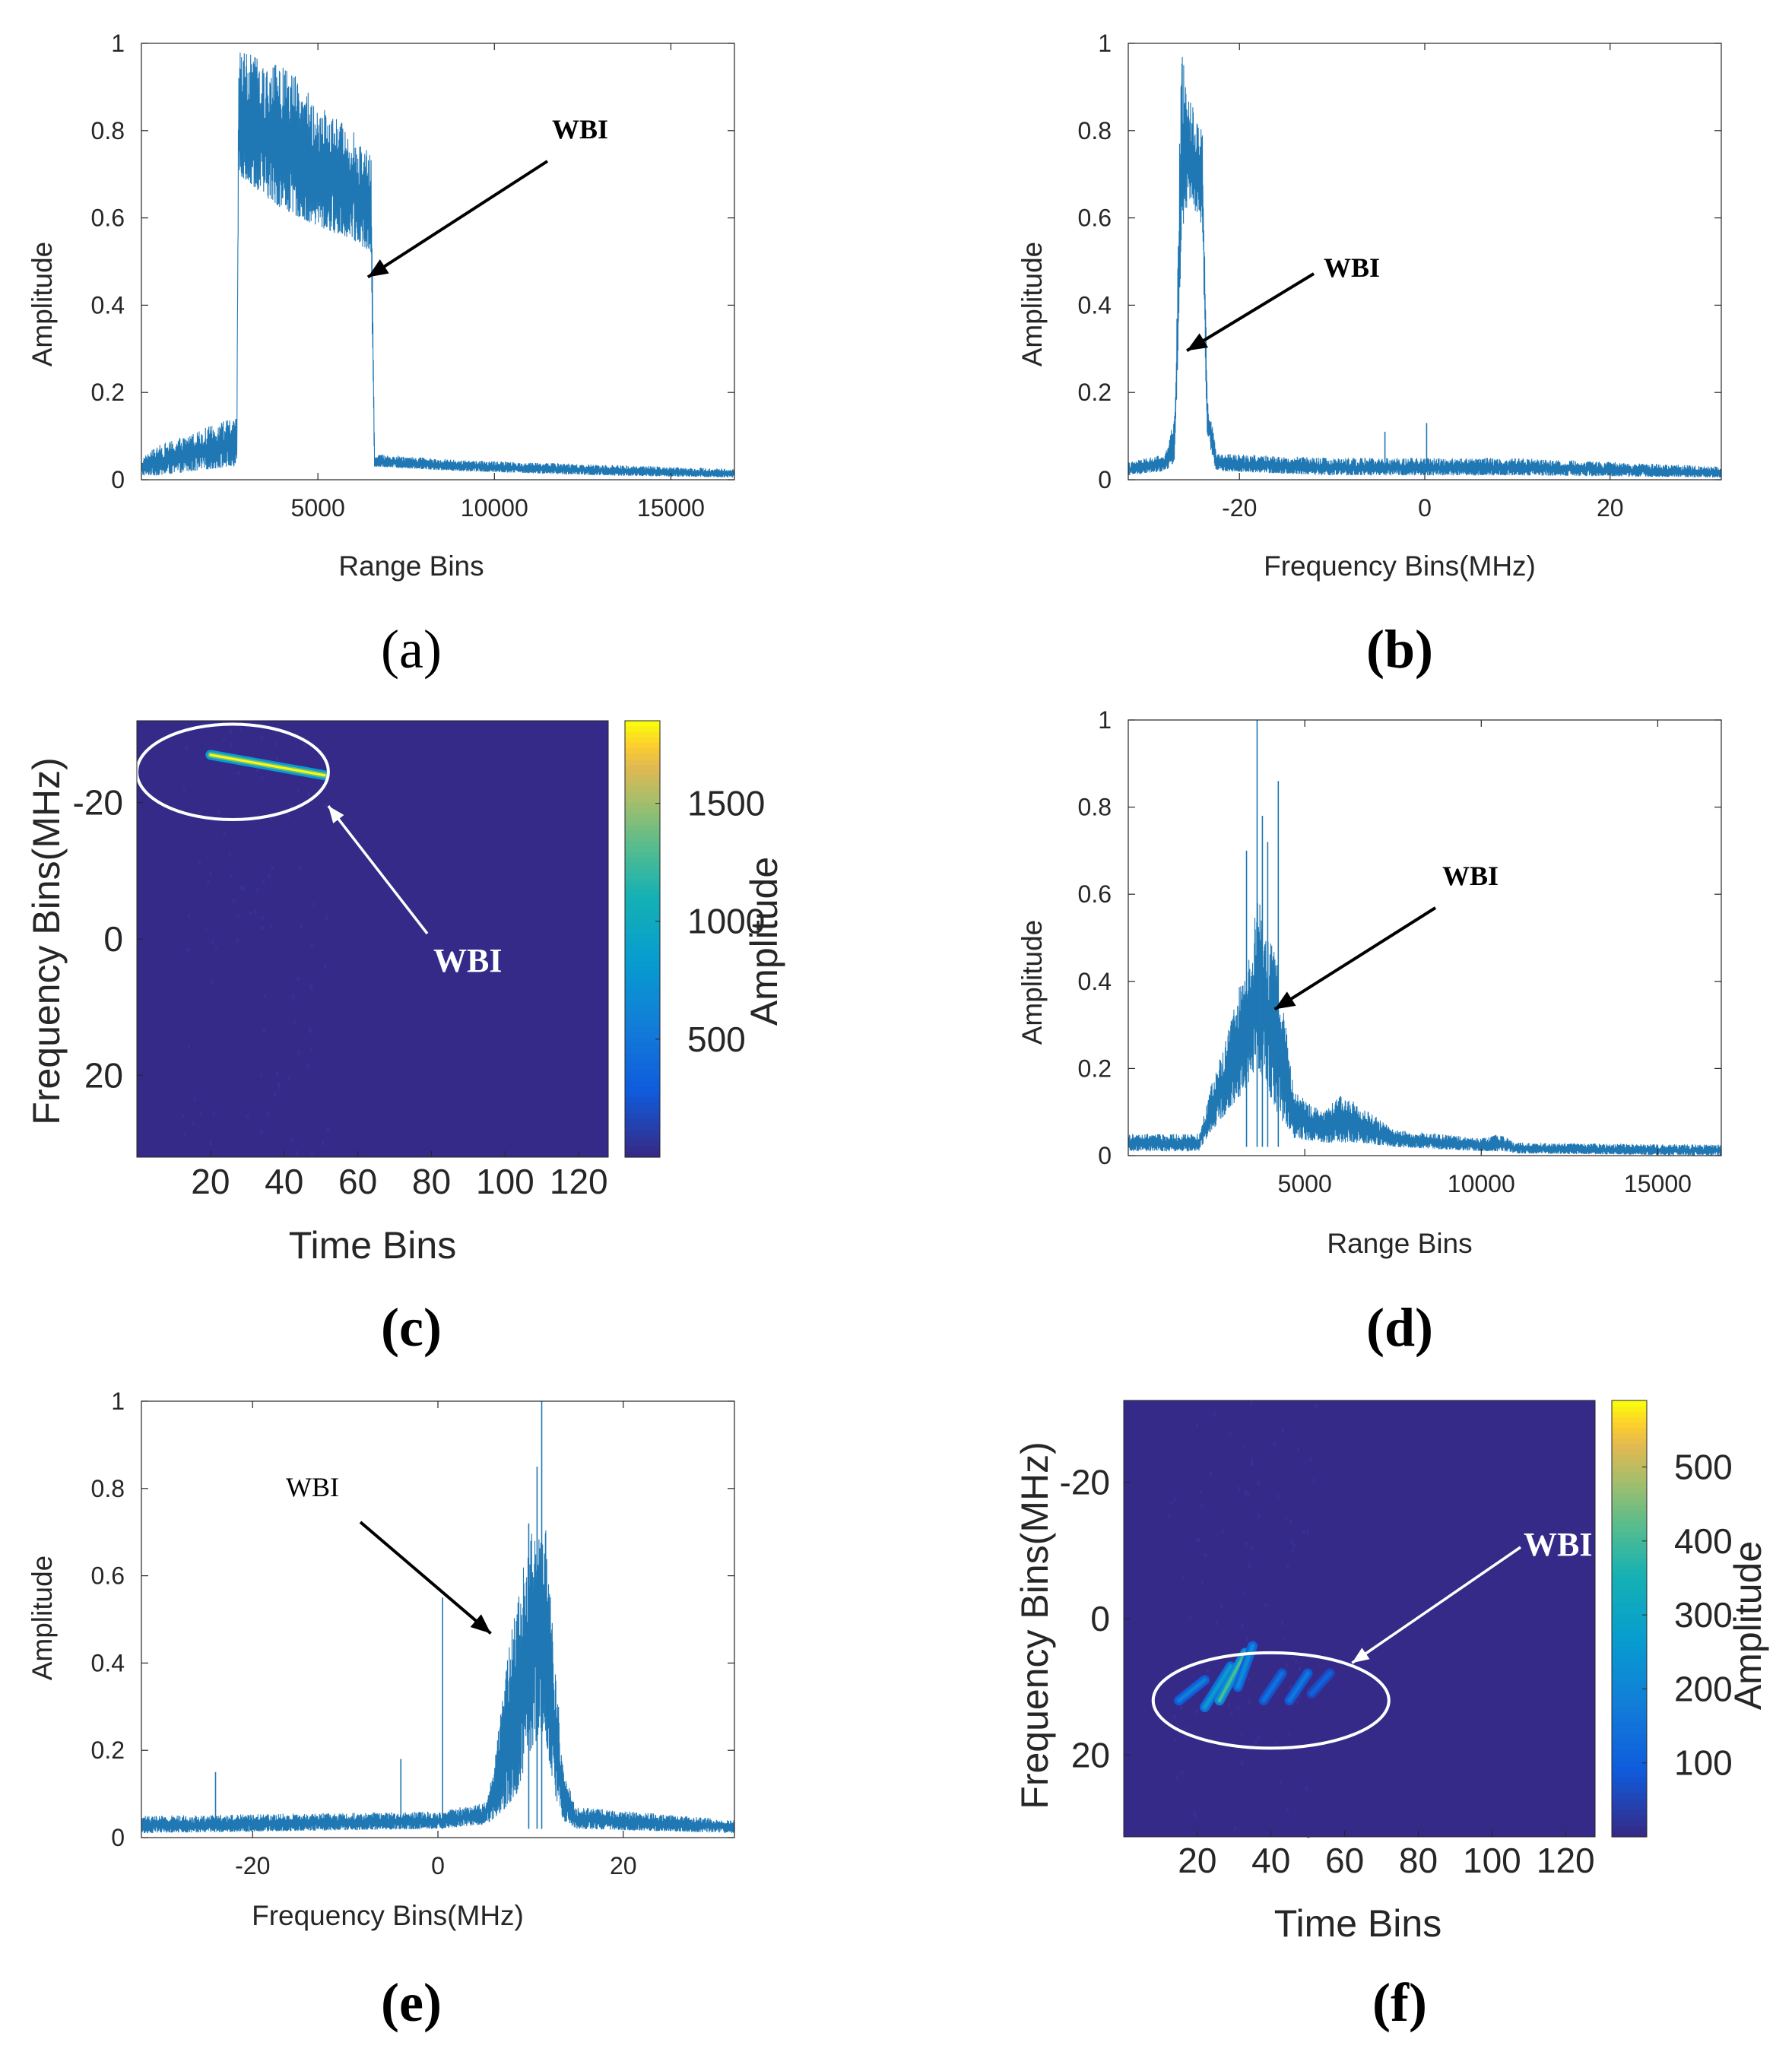  I want to click on colorbar-tick-label-f: 200, so click(1703, 1689).